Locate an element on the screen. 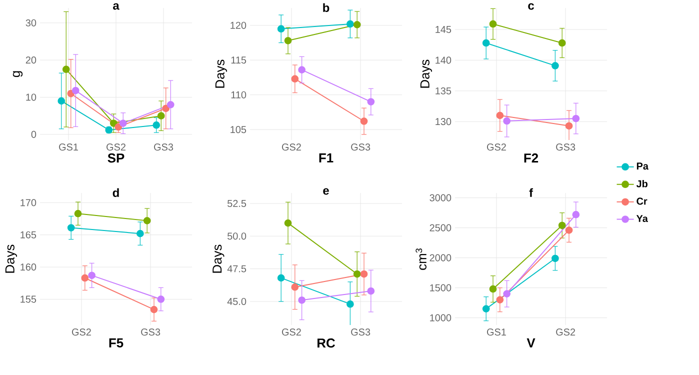 The width and height of the screenshot is (699, 375). y-axis-title: g is located at coordinates (17, 74).